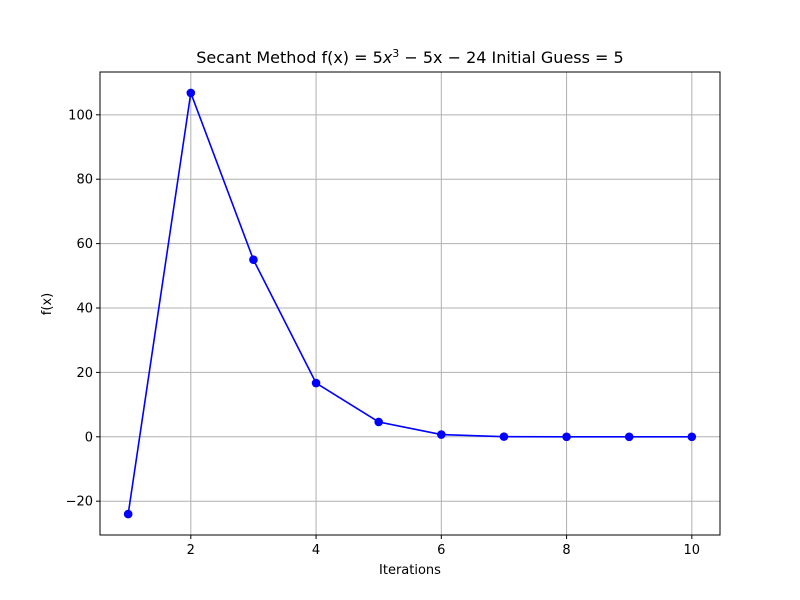  I want to click on y-tick-label: 60, so click(84, 244).